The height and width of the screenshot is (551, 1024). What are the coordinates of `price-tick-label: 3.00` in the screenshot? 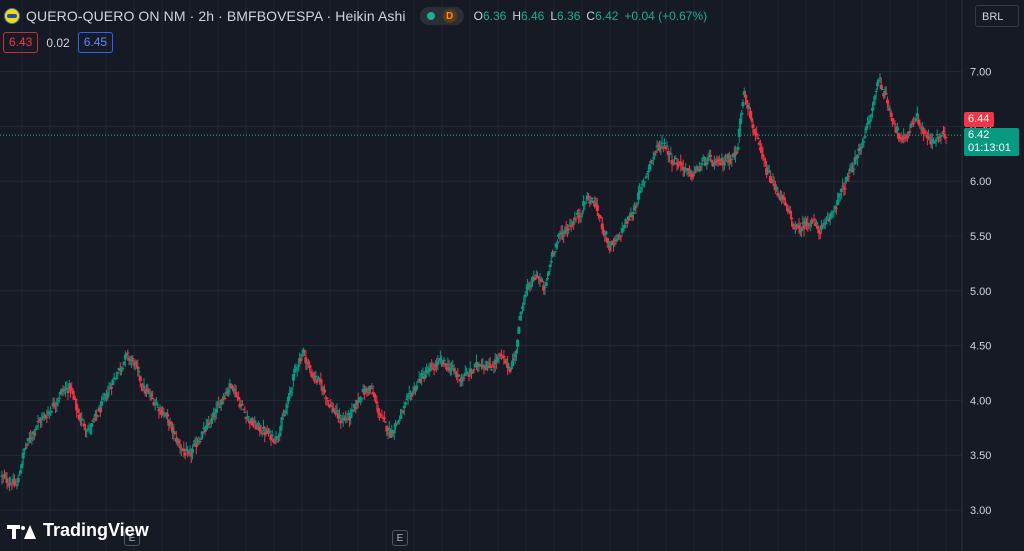 It's located at (980, 511).